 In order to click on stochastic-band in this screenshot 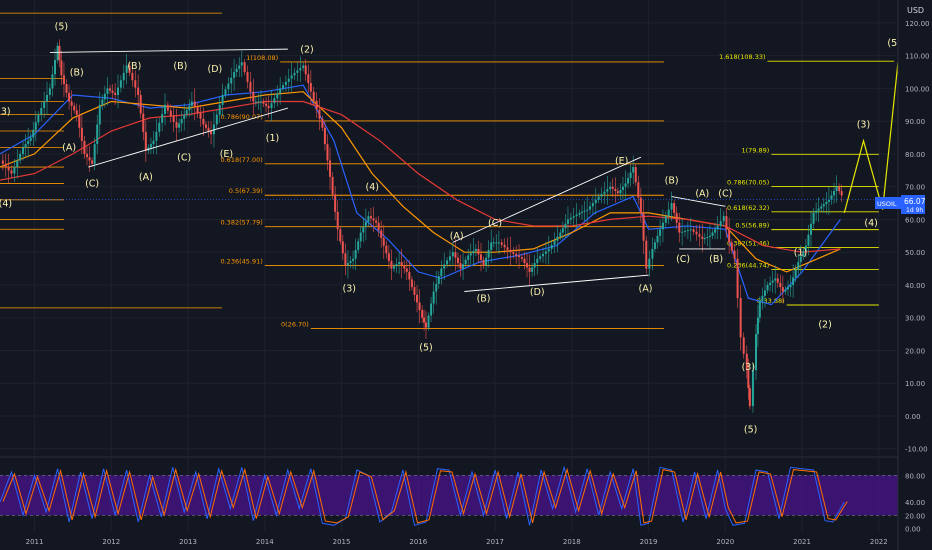, I will do `click(449, 495)`.